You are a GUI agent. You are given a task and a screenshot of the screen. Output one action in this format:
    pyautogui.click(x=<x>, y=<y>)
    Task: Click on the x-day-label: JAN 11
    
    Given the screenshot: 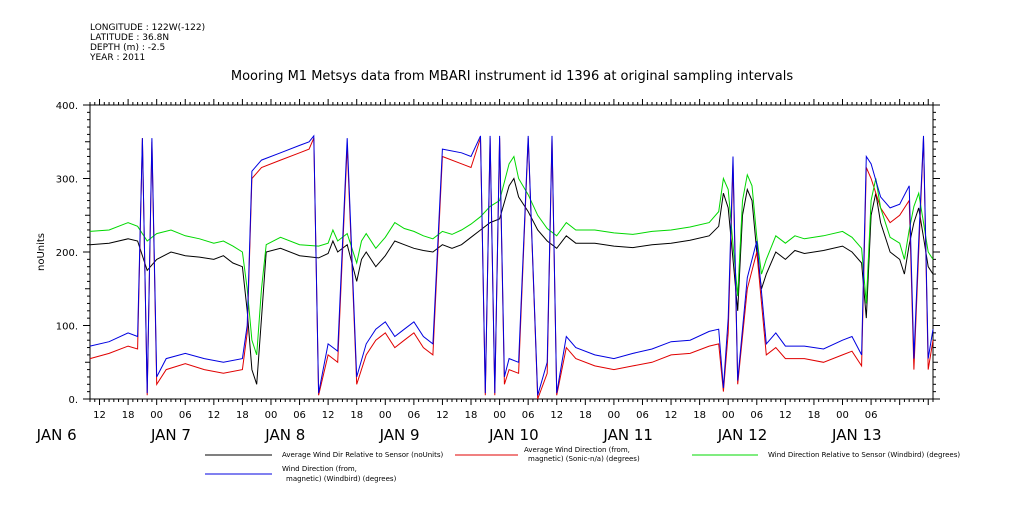 What is the action you would take?
    pyautogui.click(x=627, y=435)
    